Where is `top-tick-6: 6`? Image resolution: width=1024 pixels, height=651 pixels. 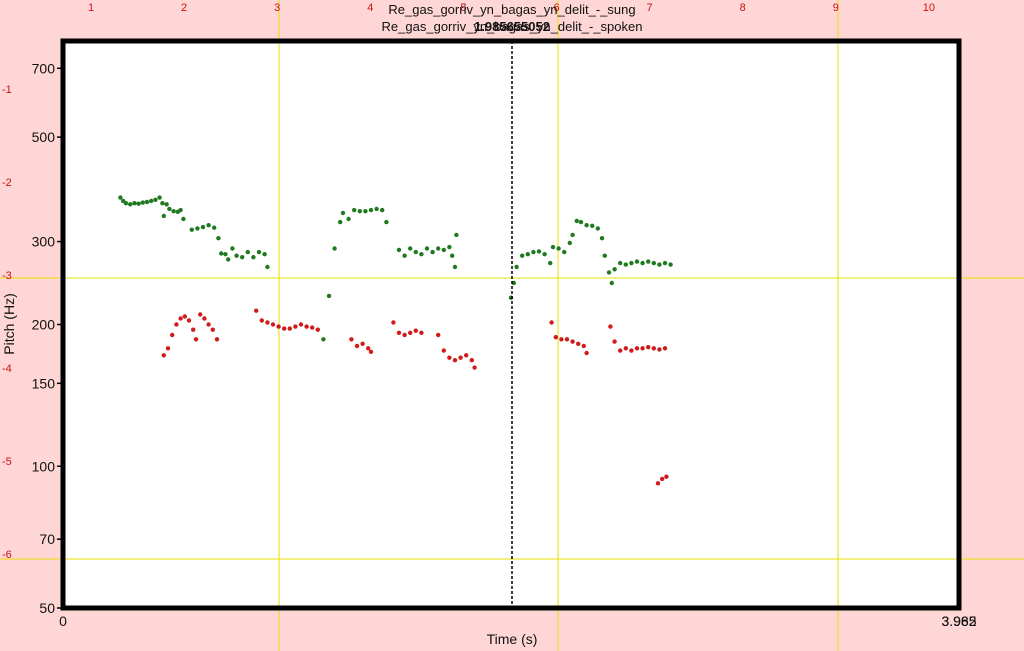
top-tick-6: 6 is located at coordinates (556, 8).